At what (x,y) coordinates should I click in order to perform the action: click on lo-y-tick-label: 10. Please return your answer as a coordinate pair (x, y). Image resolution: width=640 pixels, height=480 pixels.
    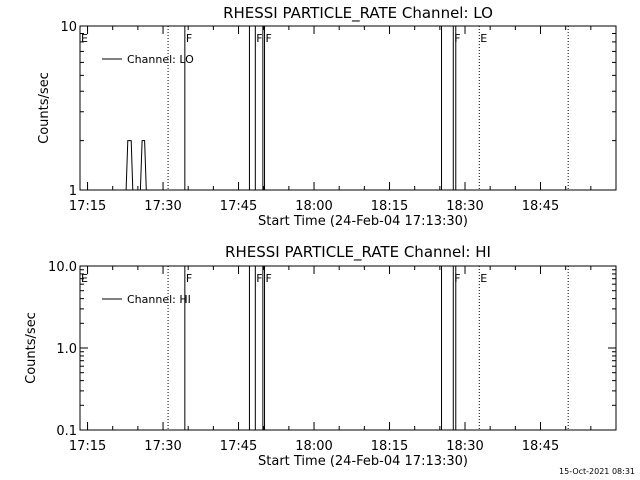
    Looking at the image, I should click on (68, 27).